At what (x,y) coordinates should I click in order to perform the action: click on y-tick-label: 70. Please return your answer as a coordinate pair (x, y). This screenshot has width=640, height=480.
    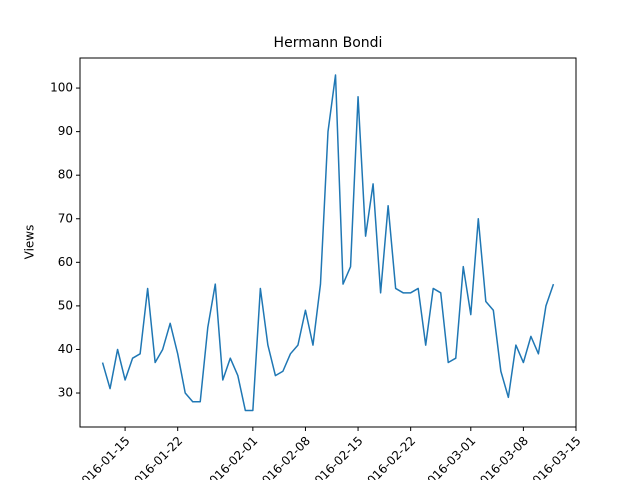
    Looking at the image, I should click on (65, 218).